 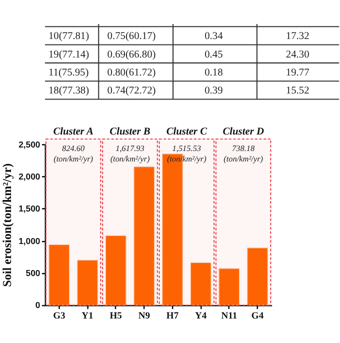 I want to click on annotation: 738.18 (ton/km²/yr), so click(x=244, y=154).